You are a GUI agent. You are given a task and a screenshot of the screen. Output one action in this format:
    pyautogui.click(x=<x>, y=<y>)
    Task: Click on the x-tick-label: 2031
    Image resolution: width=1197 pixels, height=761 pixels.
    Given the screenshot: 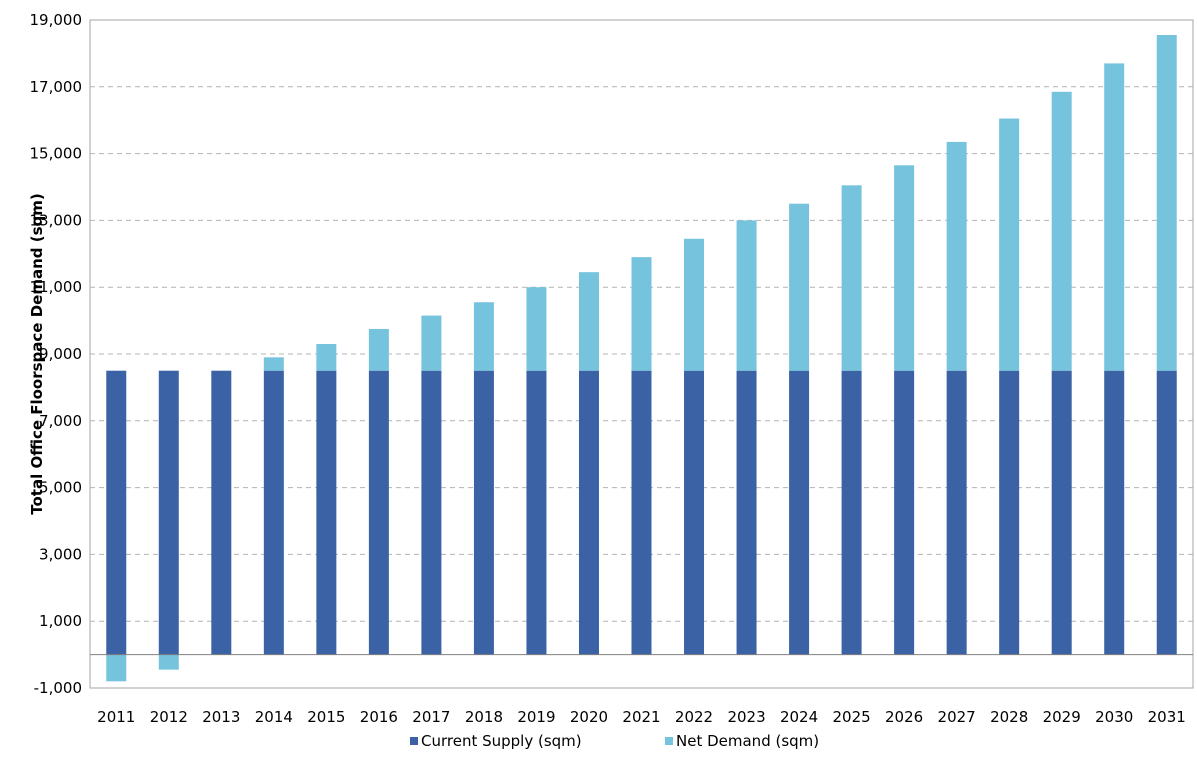 What is the action you would take?
    pyautogui.click(x=1167, y=717)
    